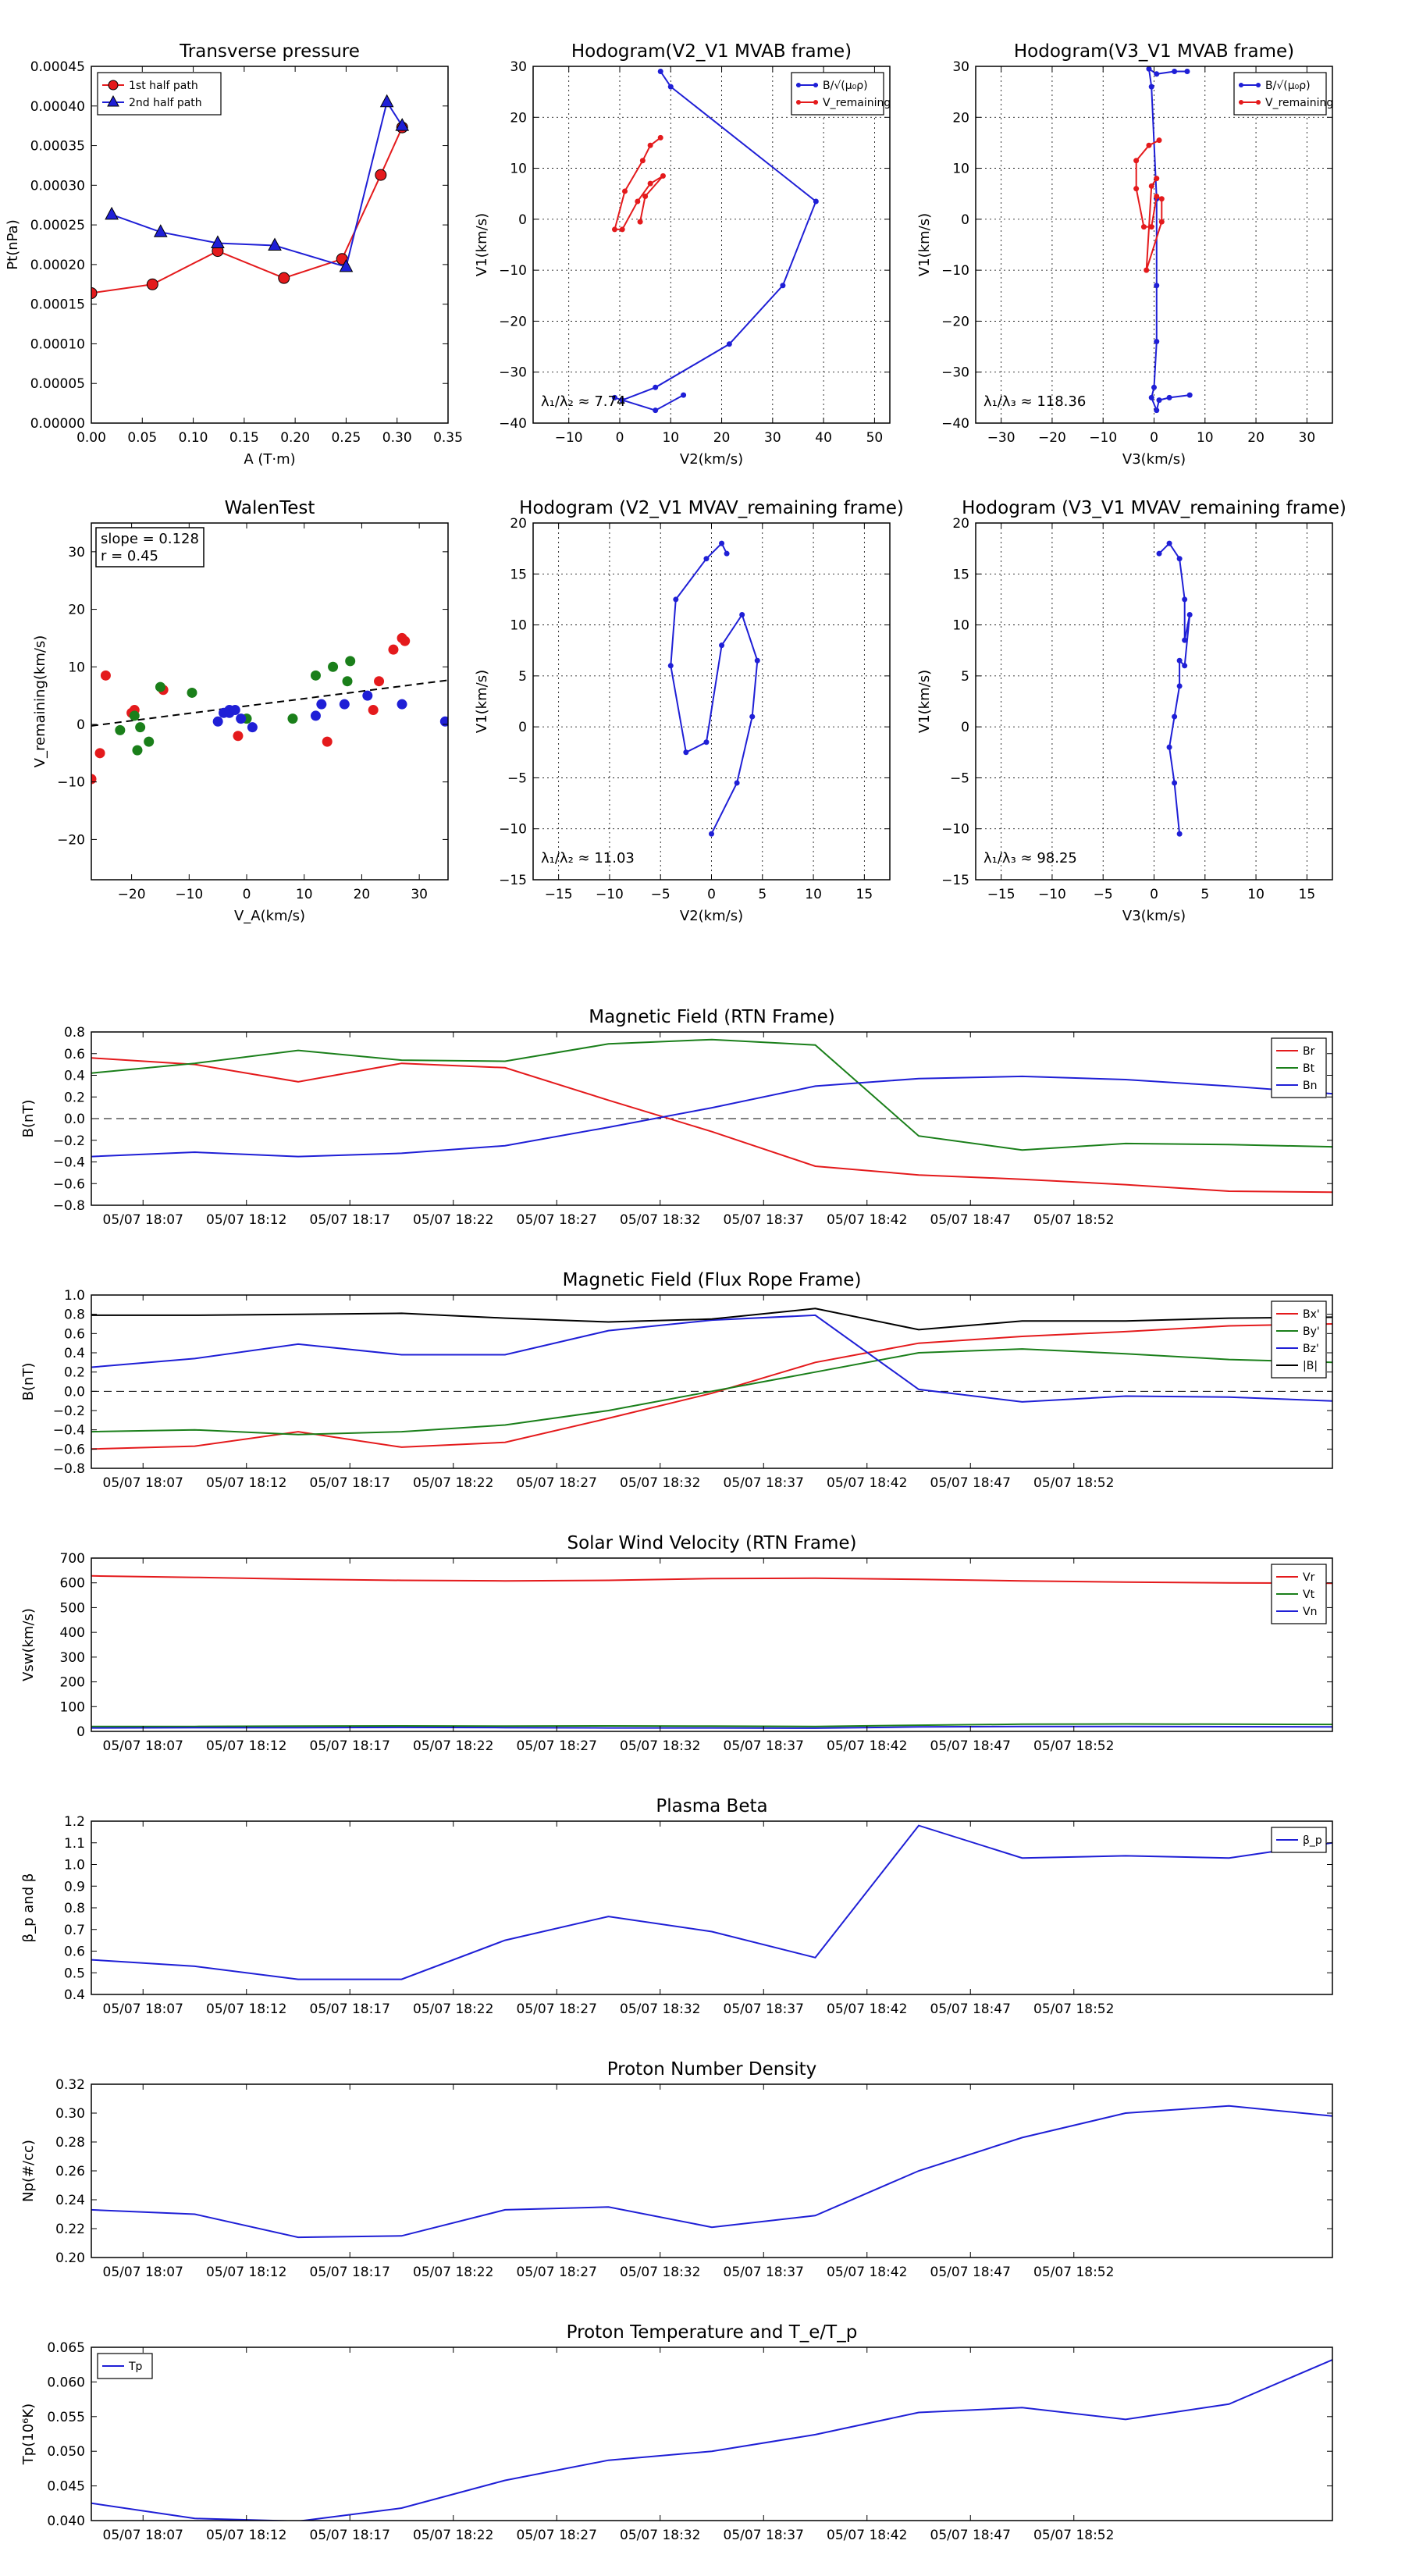 The height and width of the screenshot is (2576, 1405). What do you see at coordinates (1035, 401) in the screenshot?
I see `eigenvalue-ratio: λ₁/λ₃ ≈ 118.36` at bounding box center [1035, 401].